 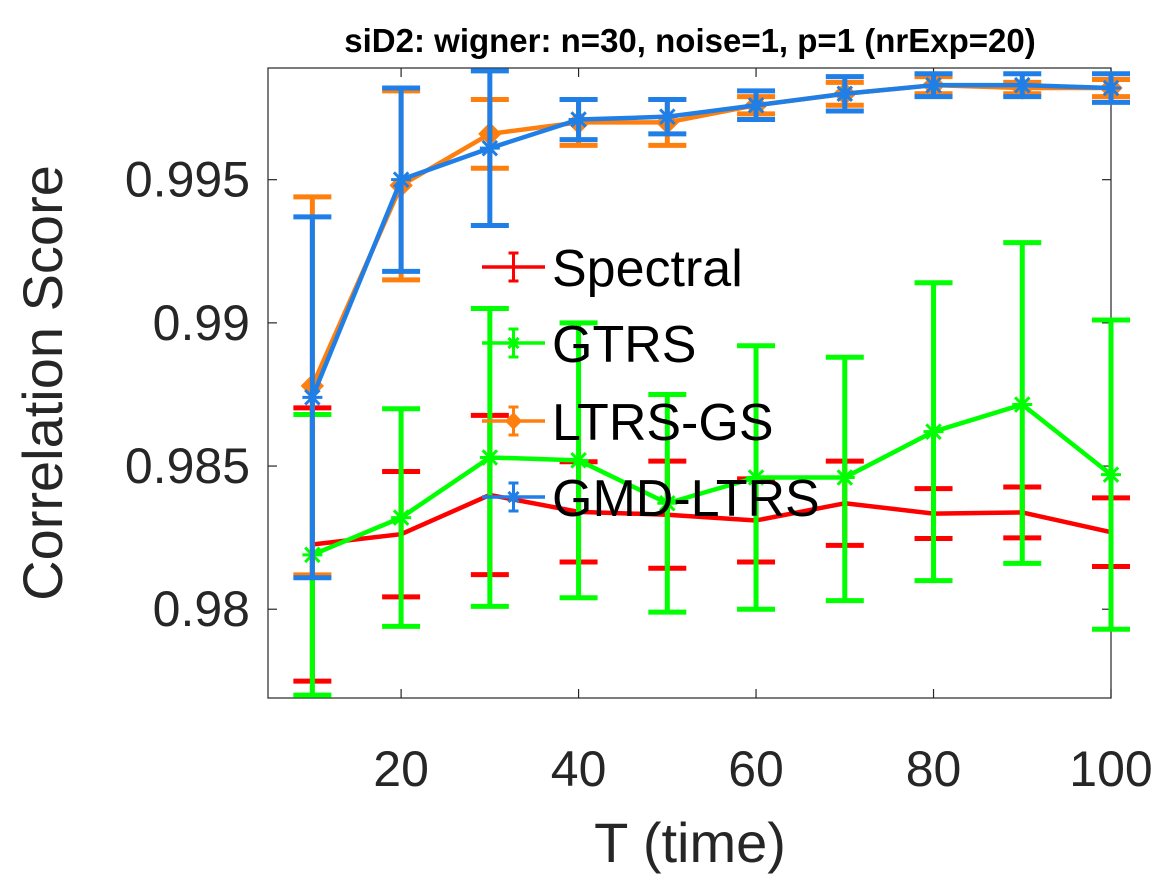 What do you see at coordinates (1110, 769) in the screenshot?
I see `x-tick-label: 100` at bounding box center [1110, 769].